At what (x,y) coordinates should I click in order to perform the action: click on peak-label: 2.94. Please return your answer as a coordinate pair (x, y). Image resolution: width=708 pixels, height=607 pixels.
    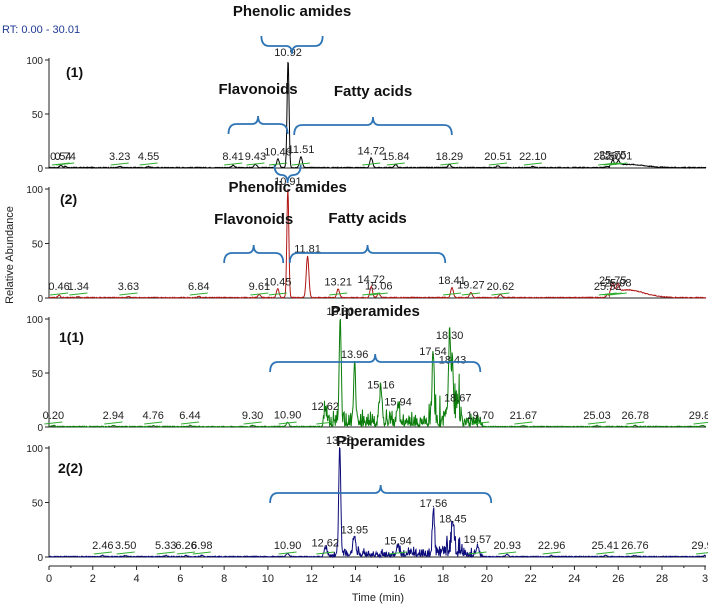
    Looking at the image, I should click on (113, 416).